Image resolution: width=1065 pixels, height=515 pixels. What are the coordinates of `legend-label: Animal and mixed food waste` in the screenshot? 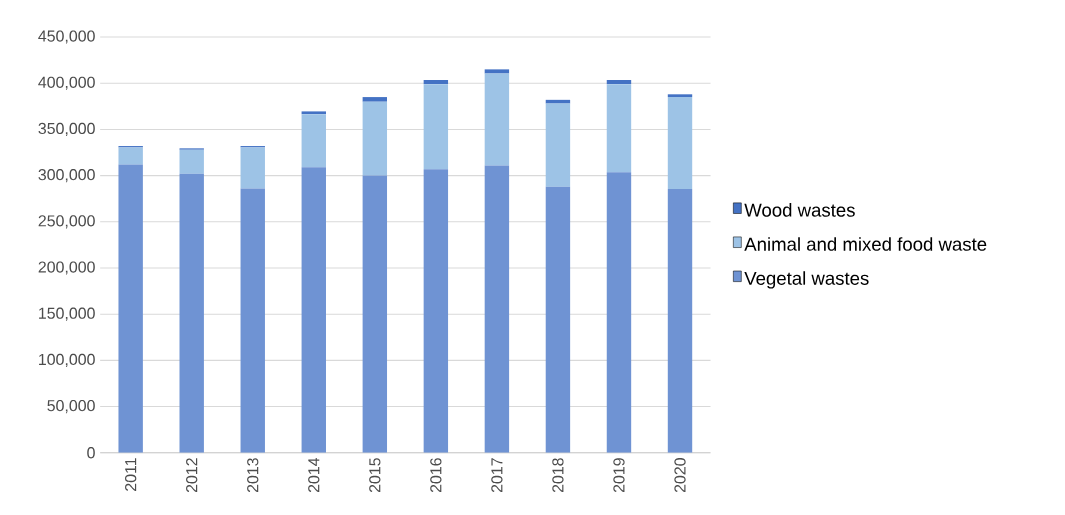 It's located at (865, 244).